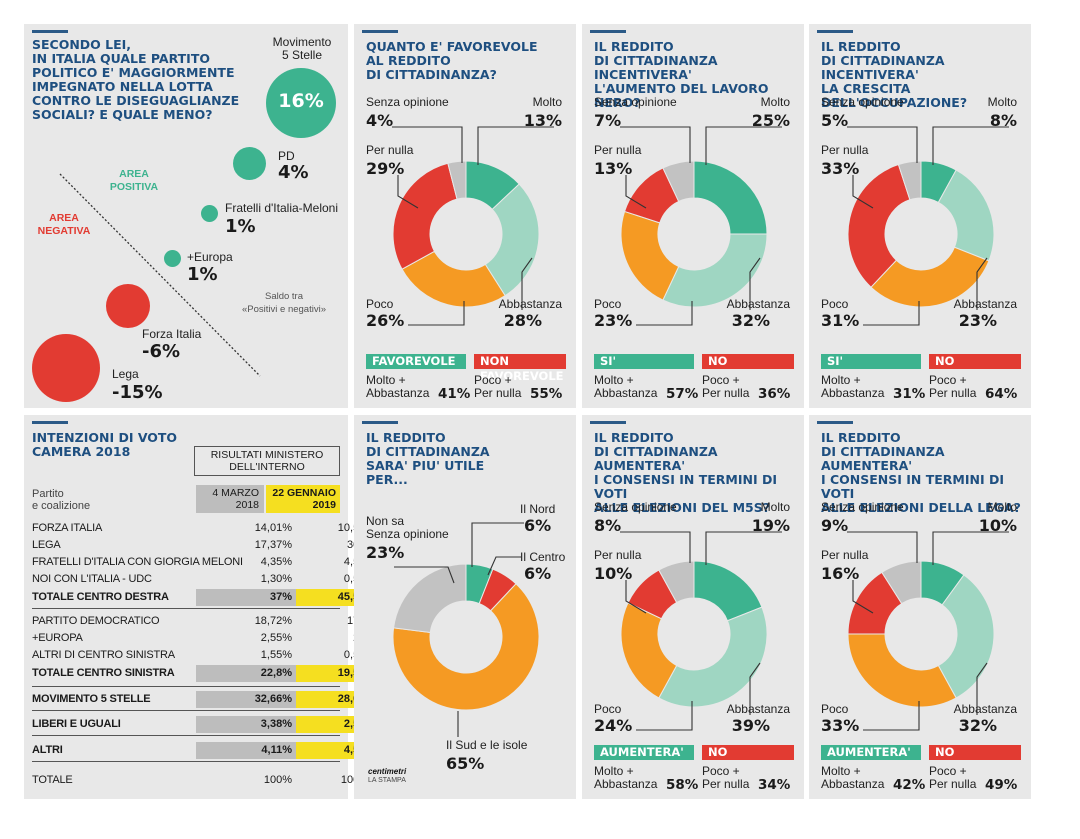 The width and height of the screenshot is (1080, 839). What do you see at coordinates (909, 394) in the screenshot?
I see `summary-left-value: 31%` at bounding box center [909, 394].